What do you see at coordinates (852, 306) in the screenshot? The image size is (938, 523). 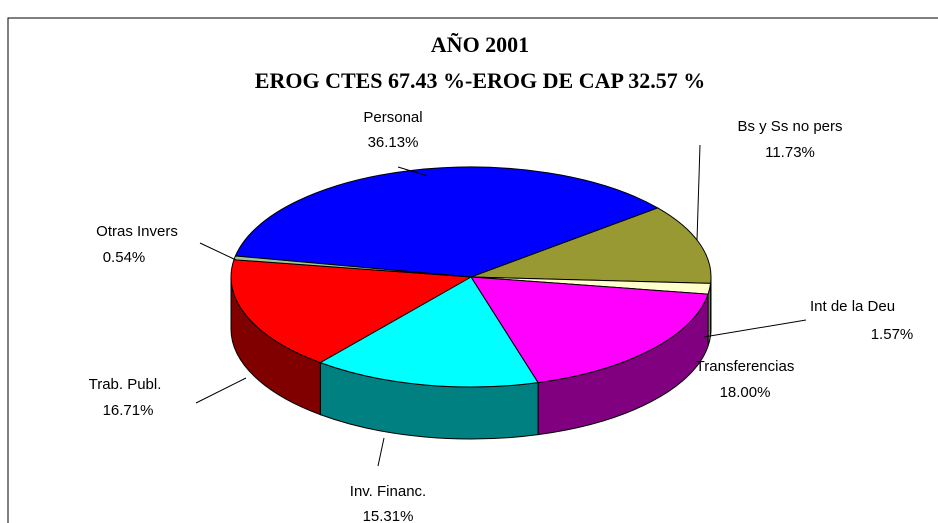 I see `slice-label: Int de la Deu` at bounding box center [852, 306].